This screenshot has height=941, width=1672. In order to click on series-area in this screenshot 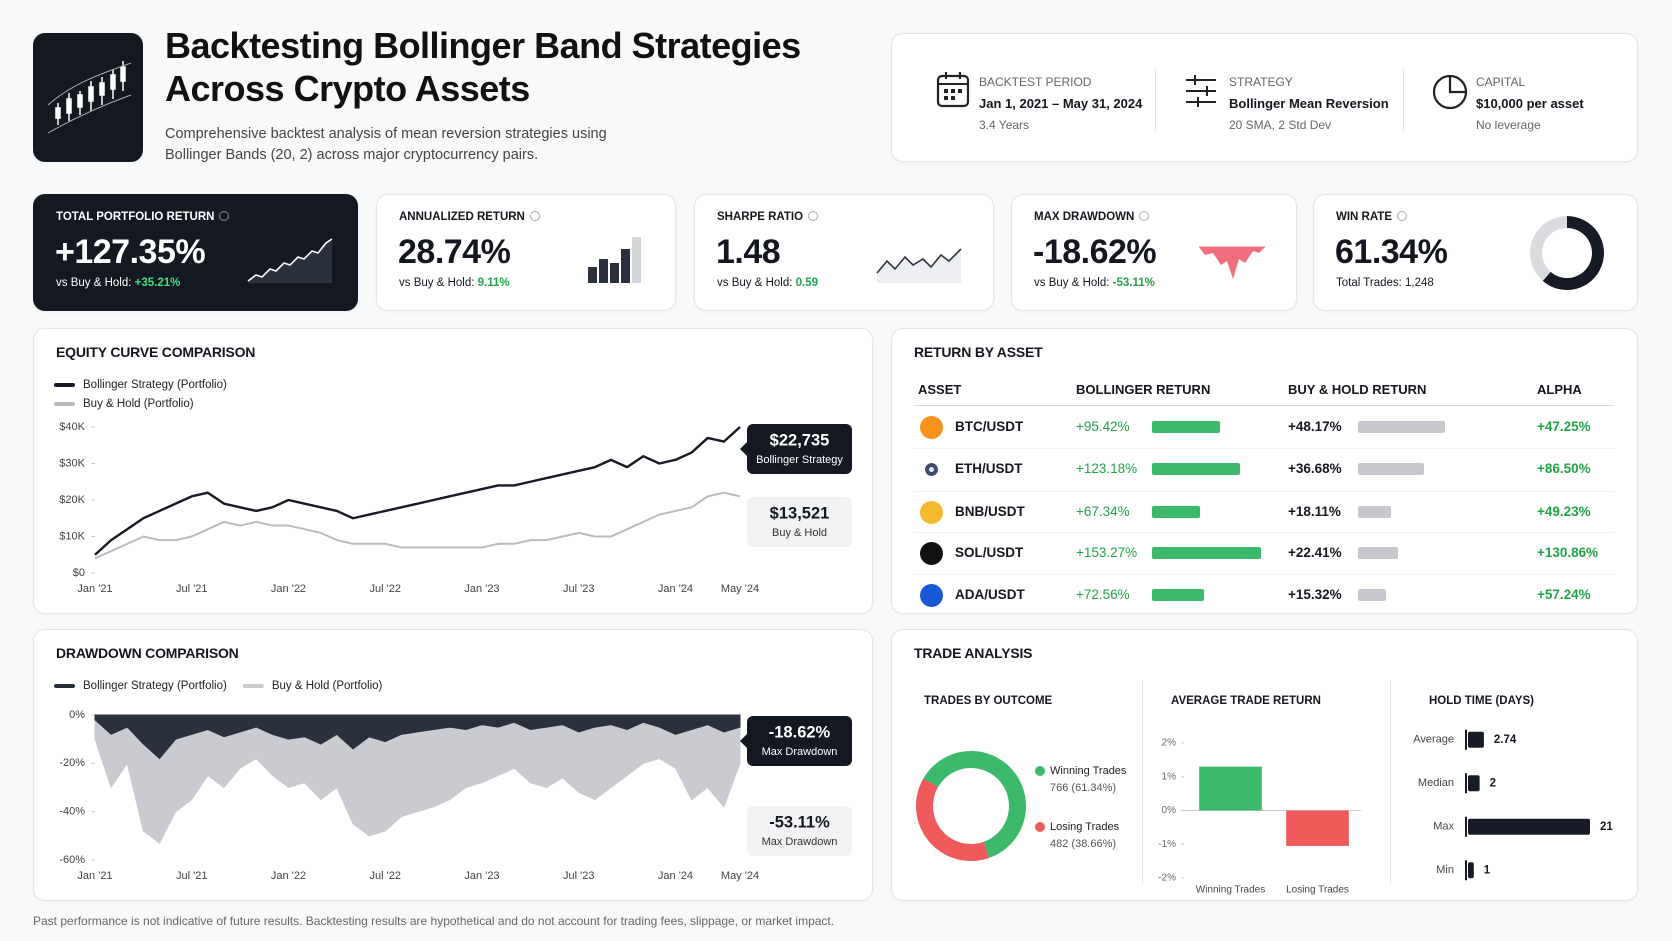, I will do `click(417, 737)`.